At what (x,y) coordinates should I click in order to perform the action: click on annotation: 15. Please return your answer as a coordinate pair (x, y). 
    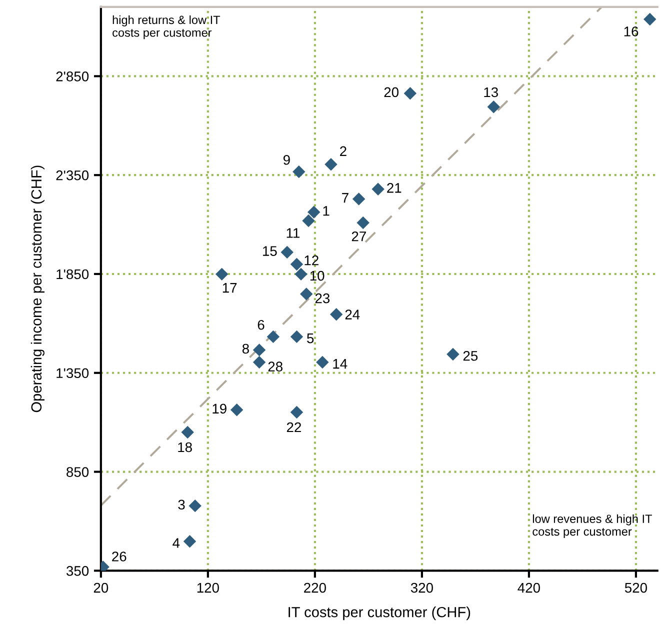
    Looking at the image, I should click on (270, 251).